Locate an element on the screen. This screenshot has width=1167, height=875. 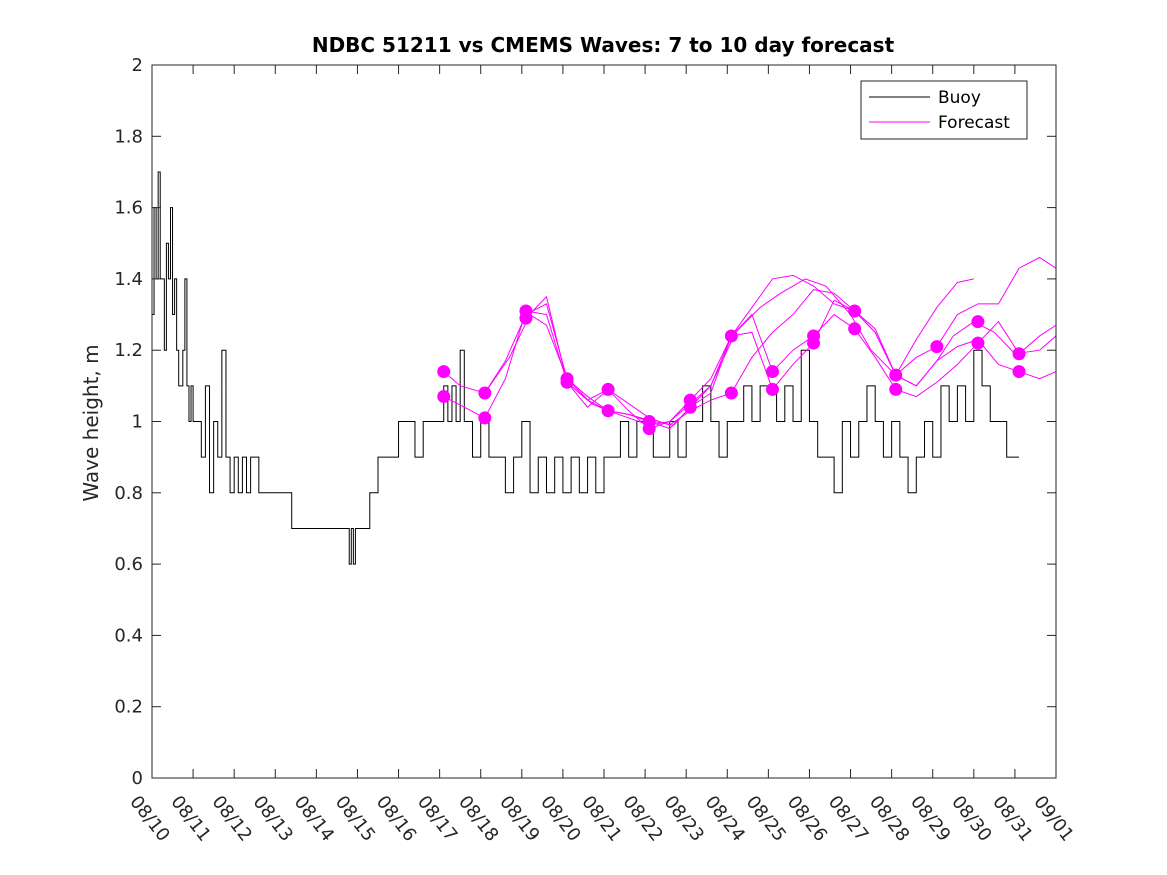
legend: Buoy Forecast is located at coordinates (944, 110).